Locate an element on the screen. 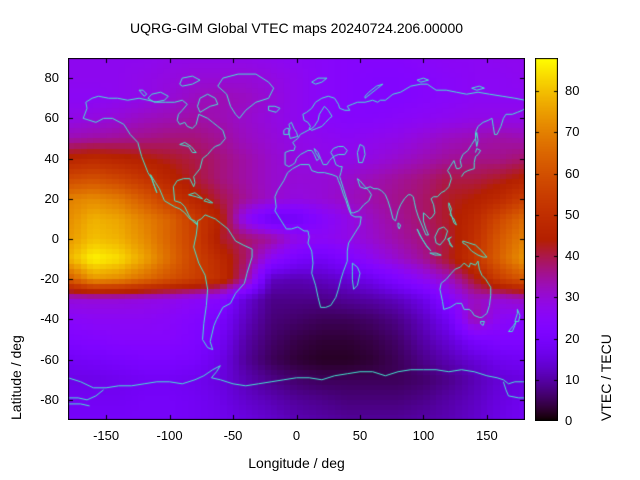 This screenshot has width=640, height=480. y-tick-label: 60 is located at coordinates (51, 118).